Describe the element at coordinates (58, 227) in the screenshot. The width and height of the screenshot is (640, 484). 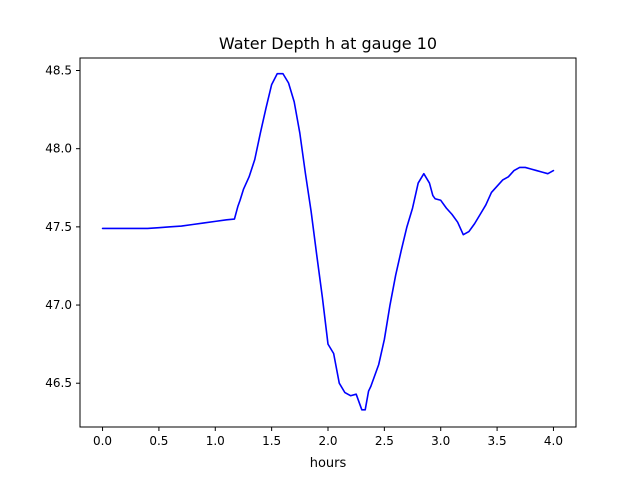
I see `y-tick-label: 47.5` at that location.